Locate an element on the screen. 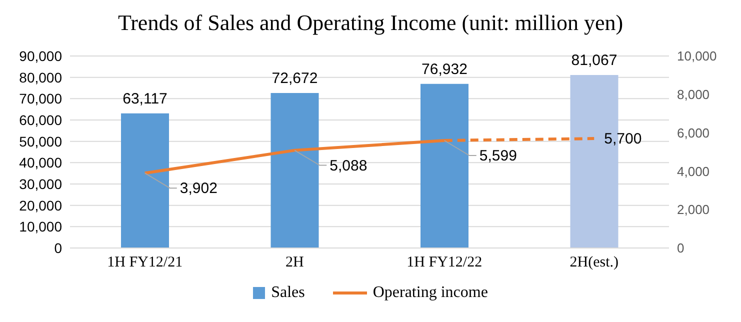 Image resolution: width=741 pixels, height=322 pixels. data-label: 63,117 is located at coordinates (145, 99).